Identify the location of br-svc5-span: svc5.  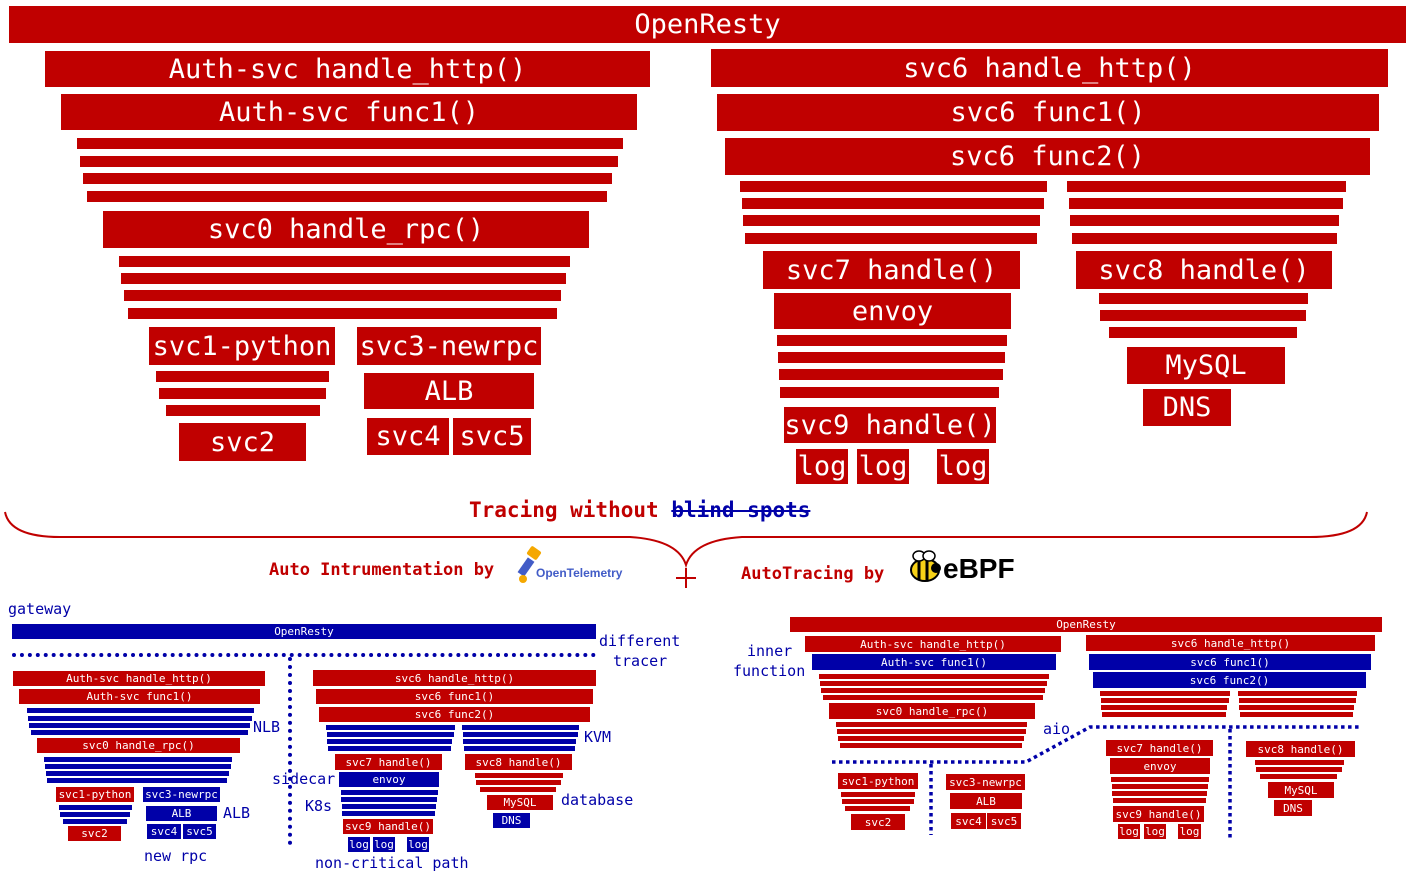
(1004, 821).